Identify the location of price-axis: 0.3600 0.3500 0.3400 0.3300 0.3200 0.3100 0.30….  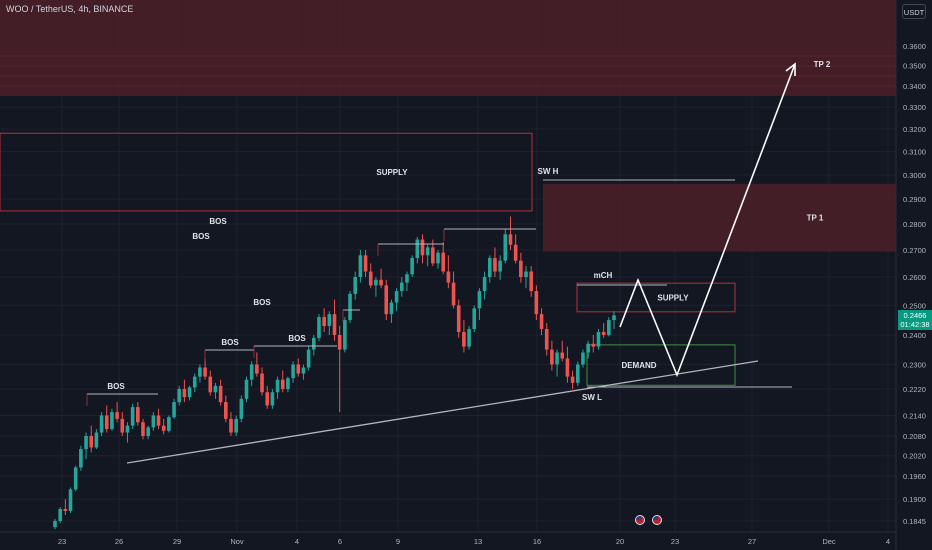
(910, 275).